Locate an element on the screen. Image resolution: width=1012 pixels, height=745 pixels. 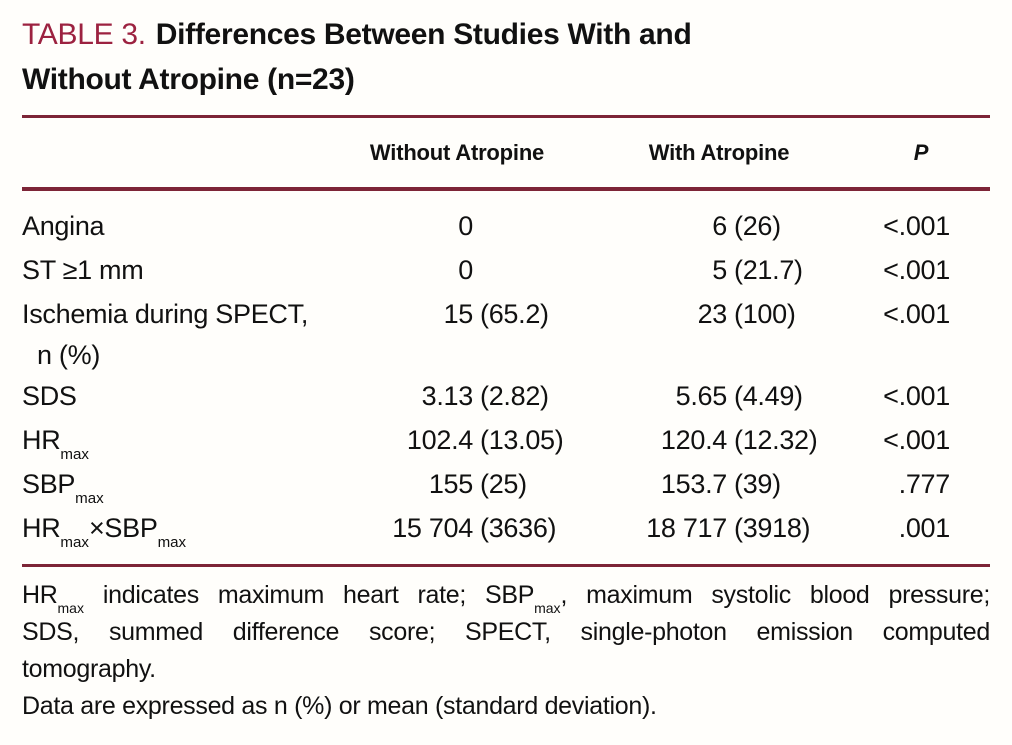
cell-with-atropine: 23 (100) is located at coordinates (746, 314).